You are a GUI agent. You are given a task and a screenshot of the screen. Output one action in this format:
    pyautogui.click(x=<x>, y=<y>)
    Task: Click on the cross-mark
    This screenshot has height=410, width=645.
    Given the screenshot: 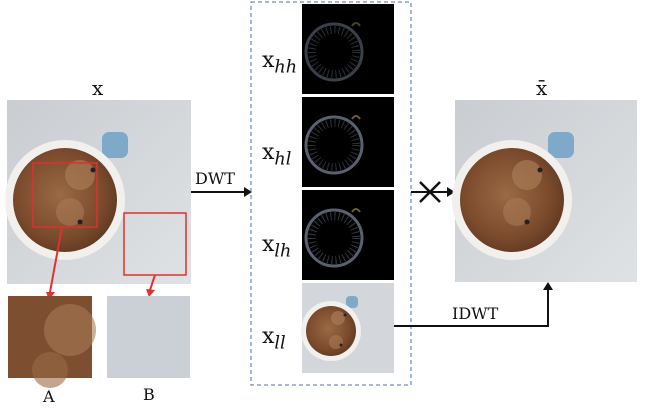 What is the action you would take?
    pyautogui.click(x=430, y=192)
    